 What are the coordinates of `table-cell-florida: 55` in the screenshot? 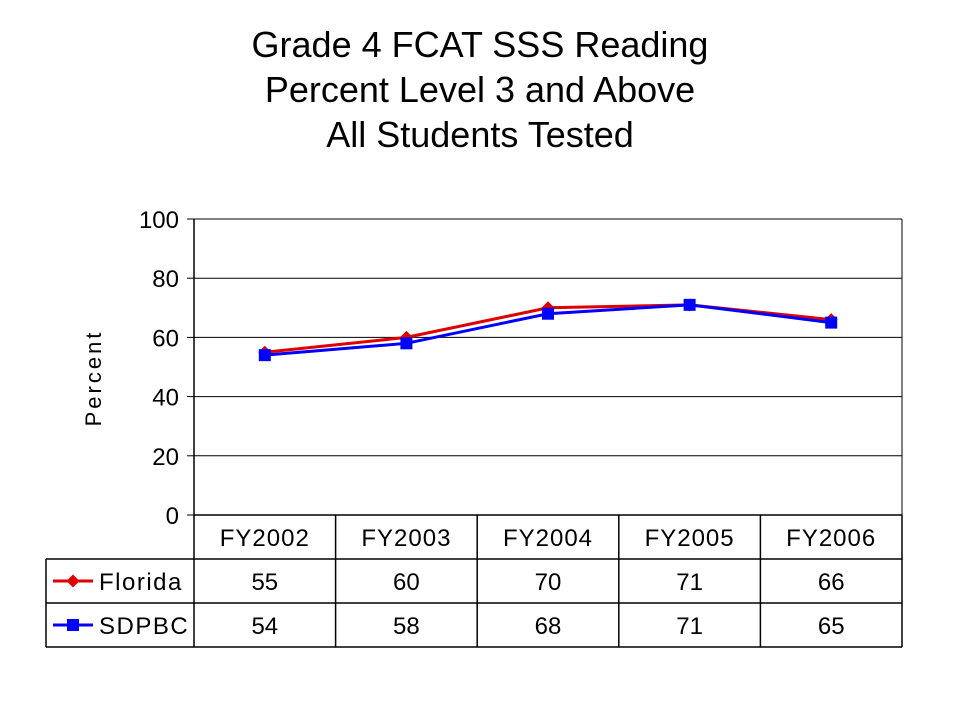 It's located at (264, 582).